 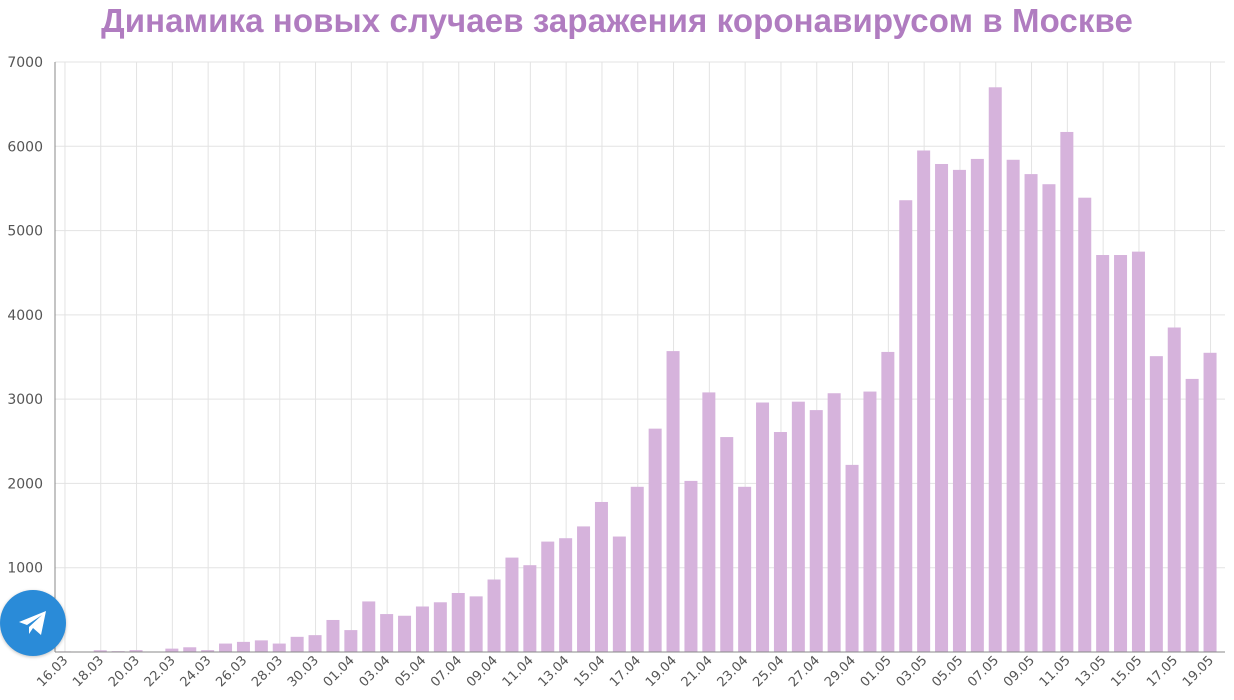 What do you see at coordinates (440, 627) in the screenshot?
I see `bar-06.04` at bounding box center [440, 627].